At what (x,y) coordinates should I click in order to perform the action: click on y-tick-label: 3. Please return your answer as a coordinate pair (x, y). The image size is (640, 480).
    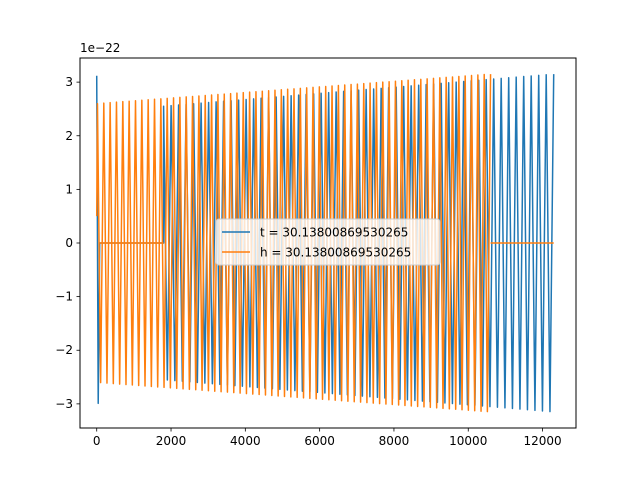
    Looking at the image, I should click on (69, 82).